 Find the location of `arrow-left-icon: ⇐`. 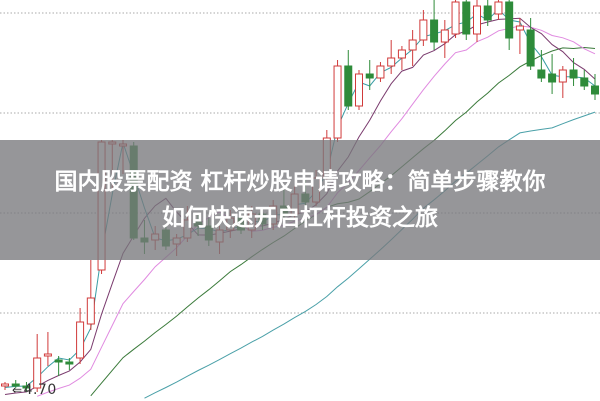

arrow-left-icon: ⇐ is located at coordinates (17, 390).